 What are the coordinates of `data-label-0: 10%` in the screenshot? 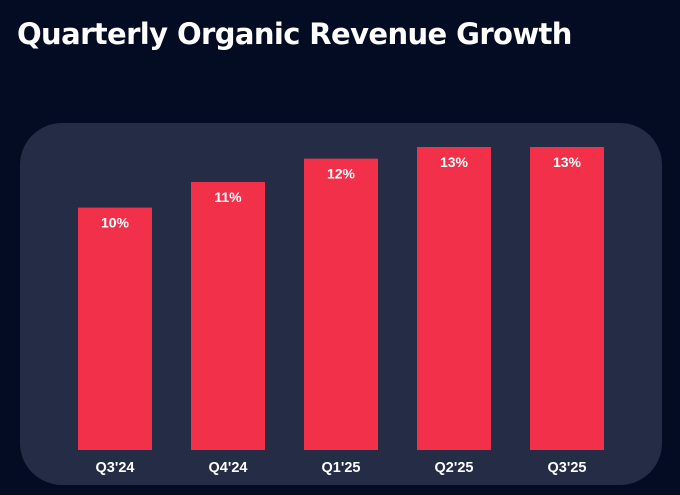 It's located at (115, 223).